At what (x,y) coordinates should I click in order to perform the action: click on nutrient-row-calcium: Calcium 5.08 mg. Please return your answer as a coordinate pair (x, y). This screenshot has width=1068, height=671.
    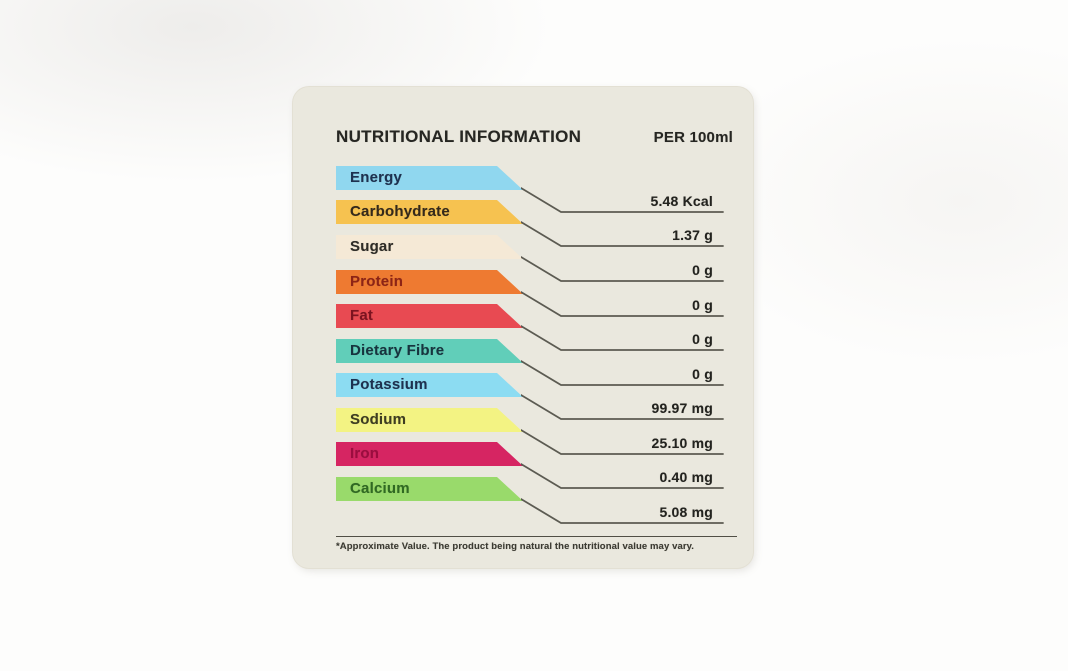
    Looking at the image, I should click on (523, 503).